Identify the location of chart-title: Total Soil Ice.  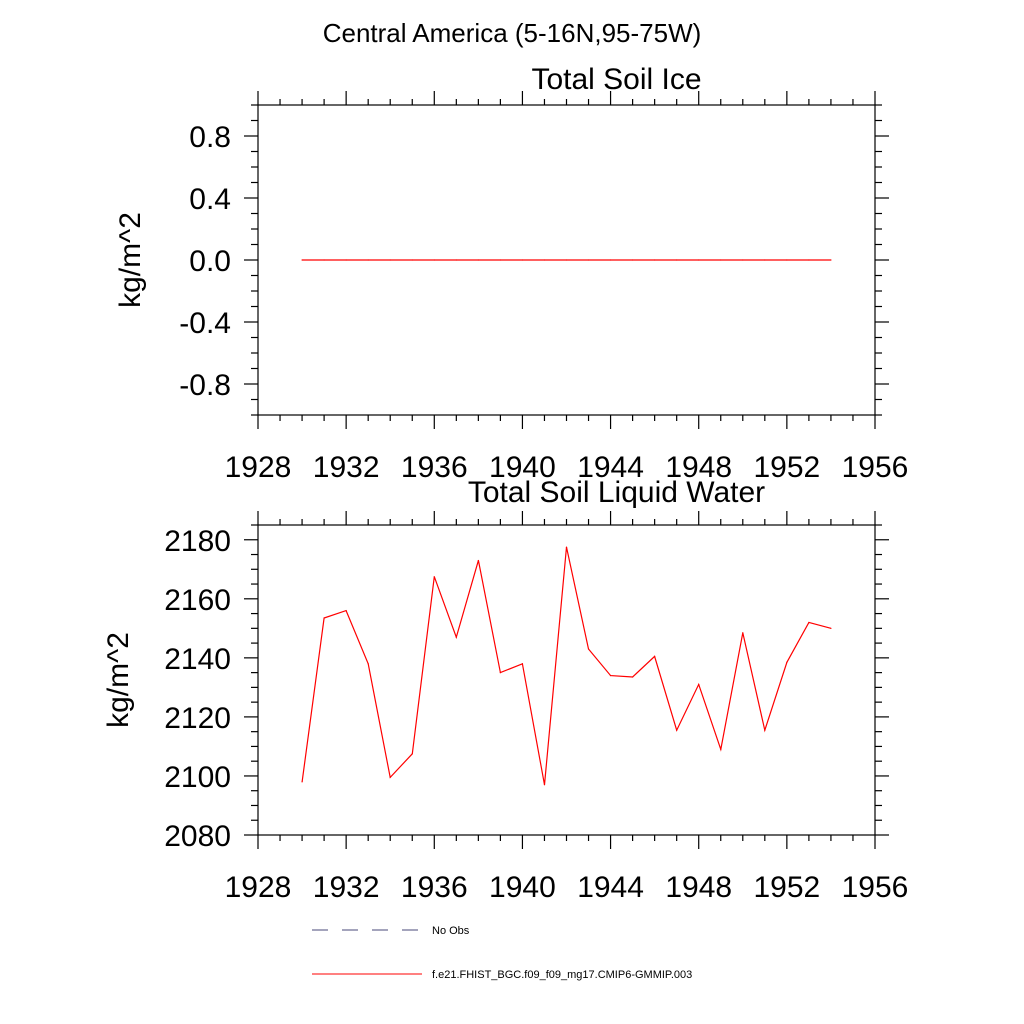
(616, 79).